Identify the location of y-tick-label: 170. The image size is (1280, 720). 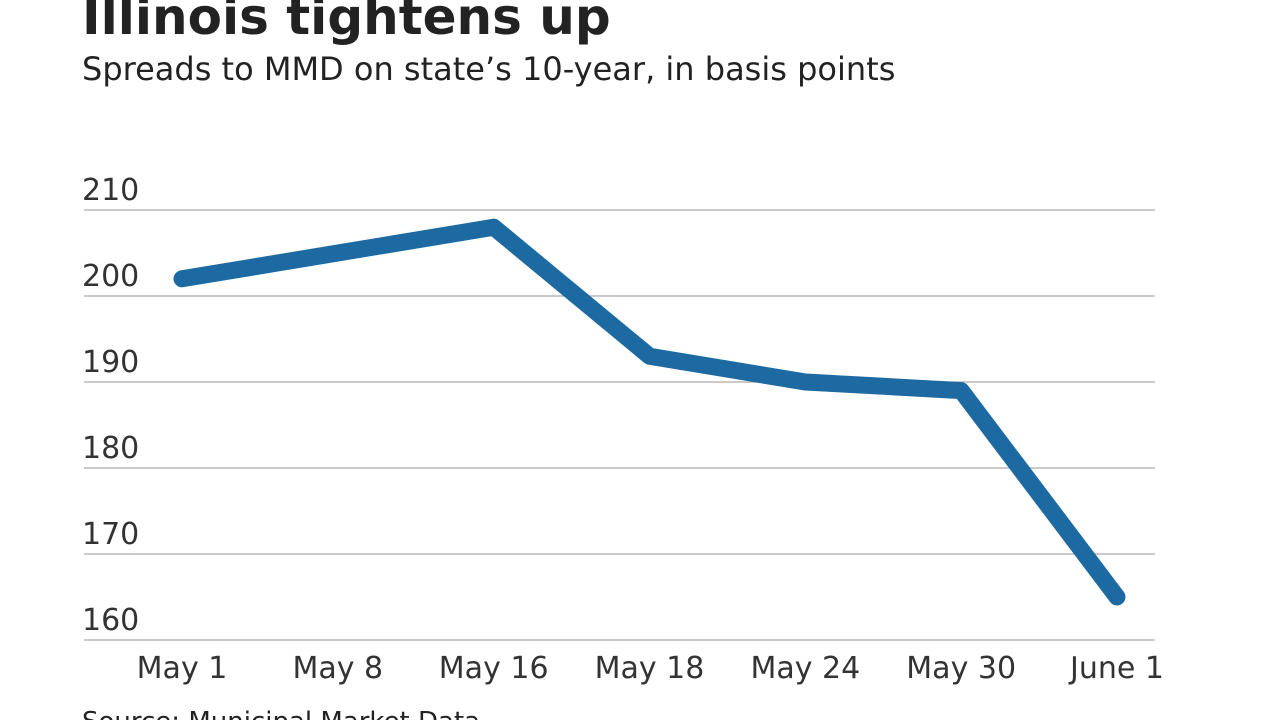
(110, 534).